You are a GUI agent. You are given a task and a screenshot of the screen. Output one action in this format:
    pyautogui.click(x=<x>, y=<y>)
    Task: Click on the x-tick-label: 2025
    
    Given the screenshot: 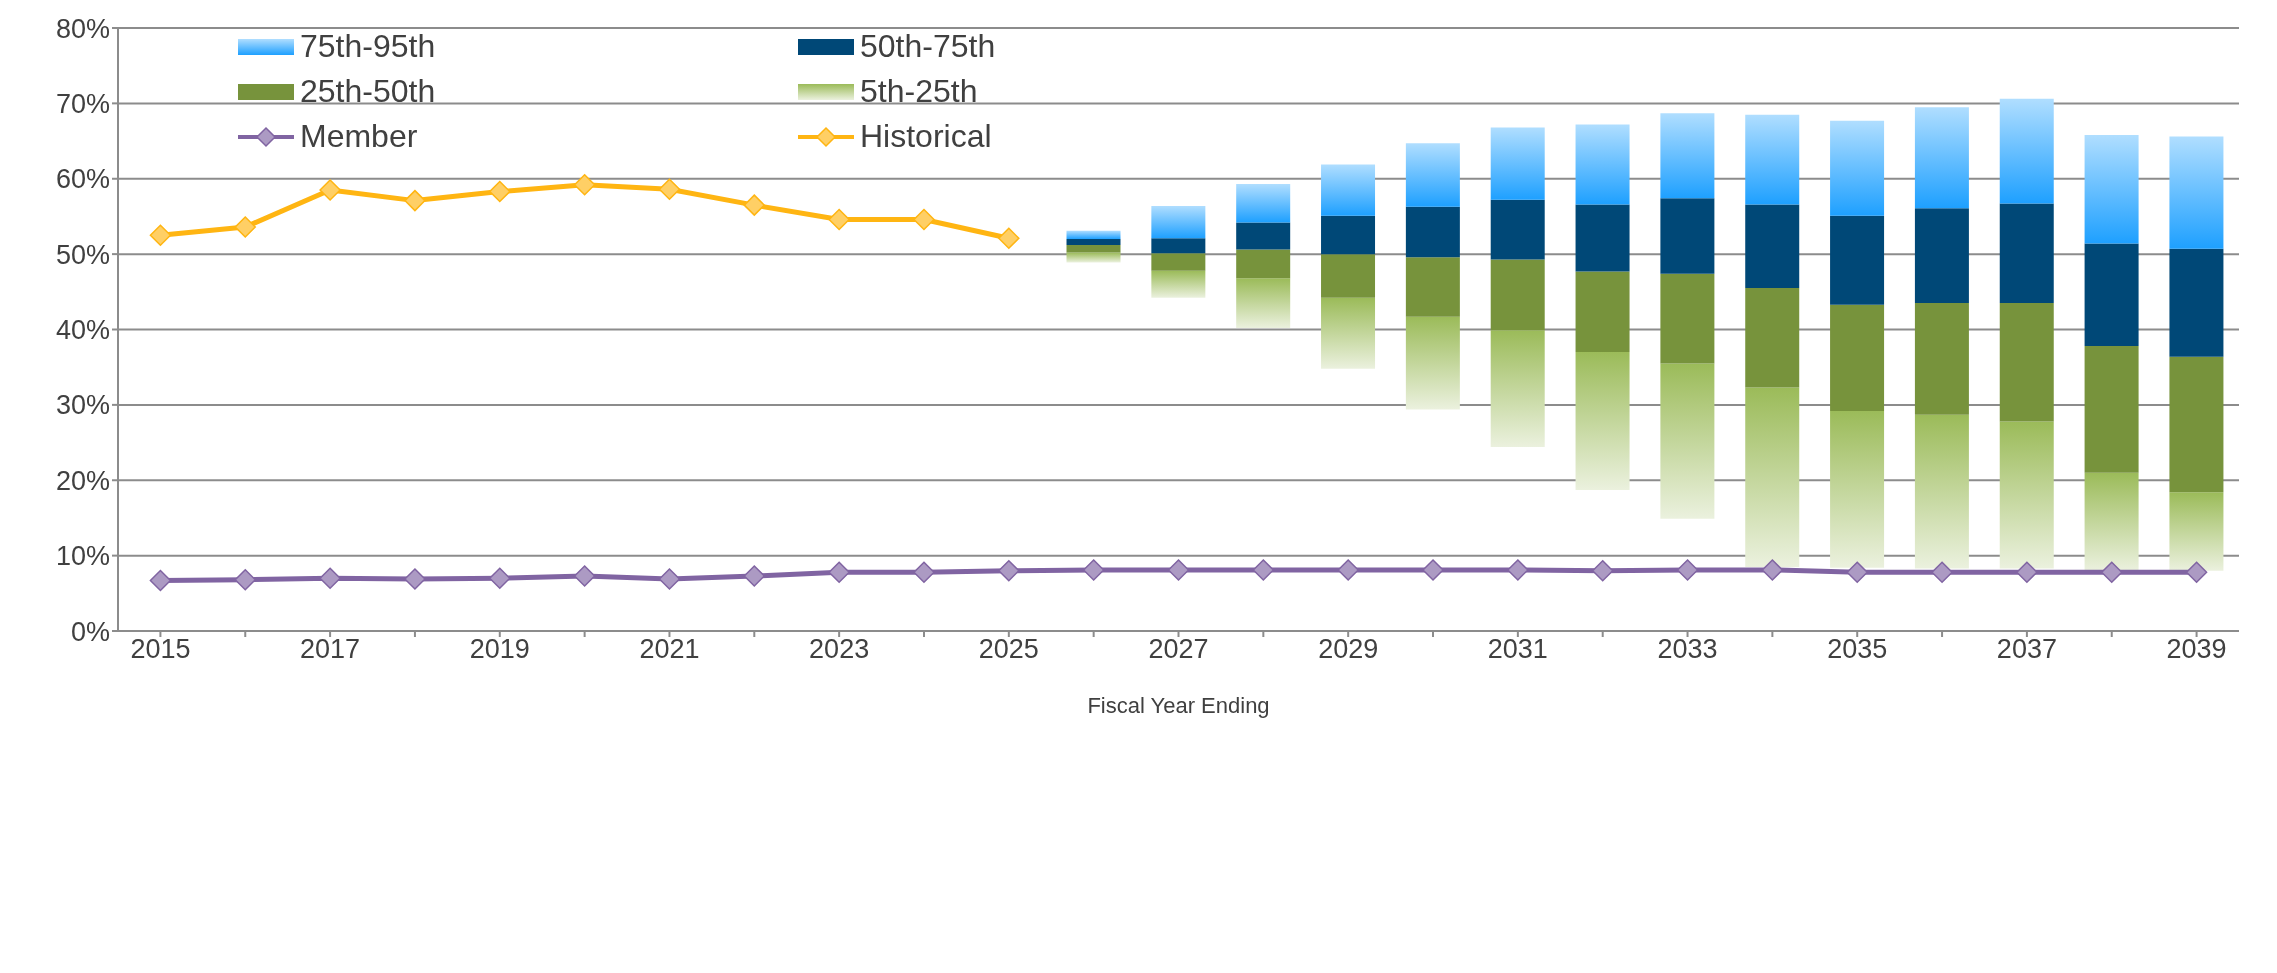 What is the action you would take?
    pyautogui.click(x=1008, y=649)
    